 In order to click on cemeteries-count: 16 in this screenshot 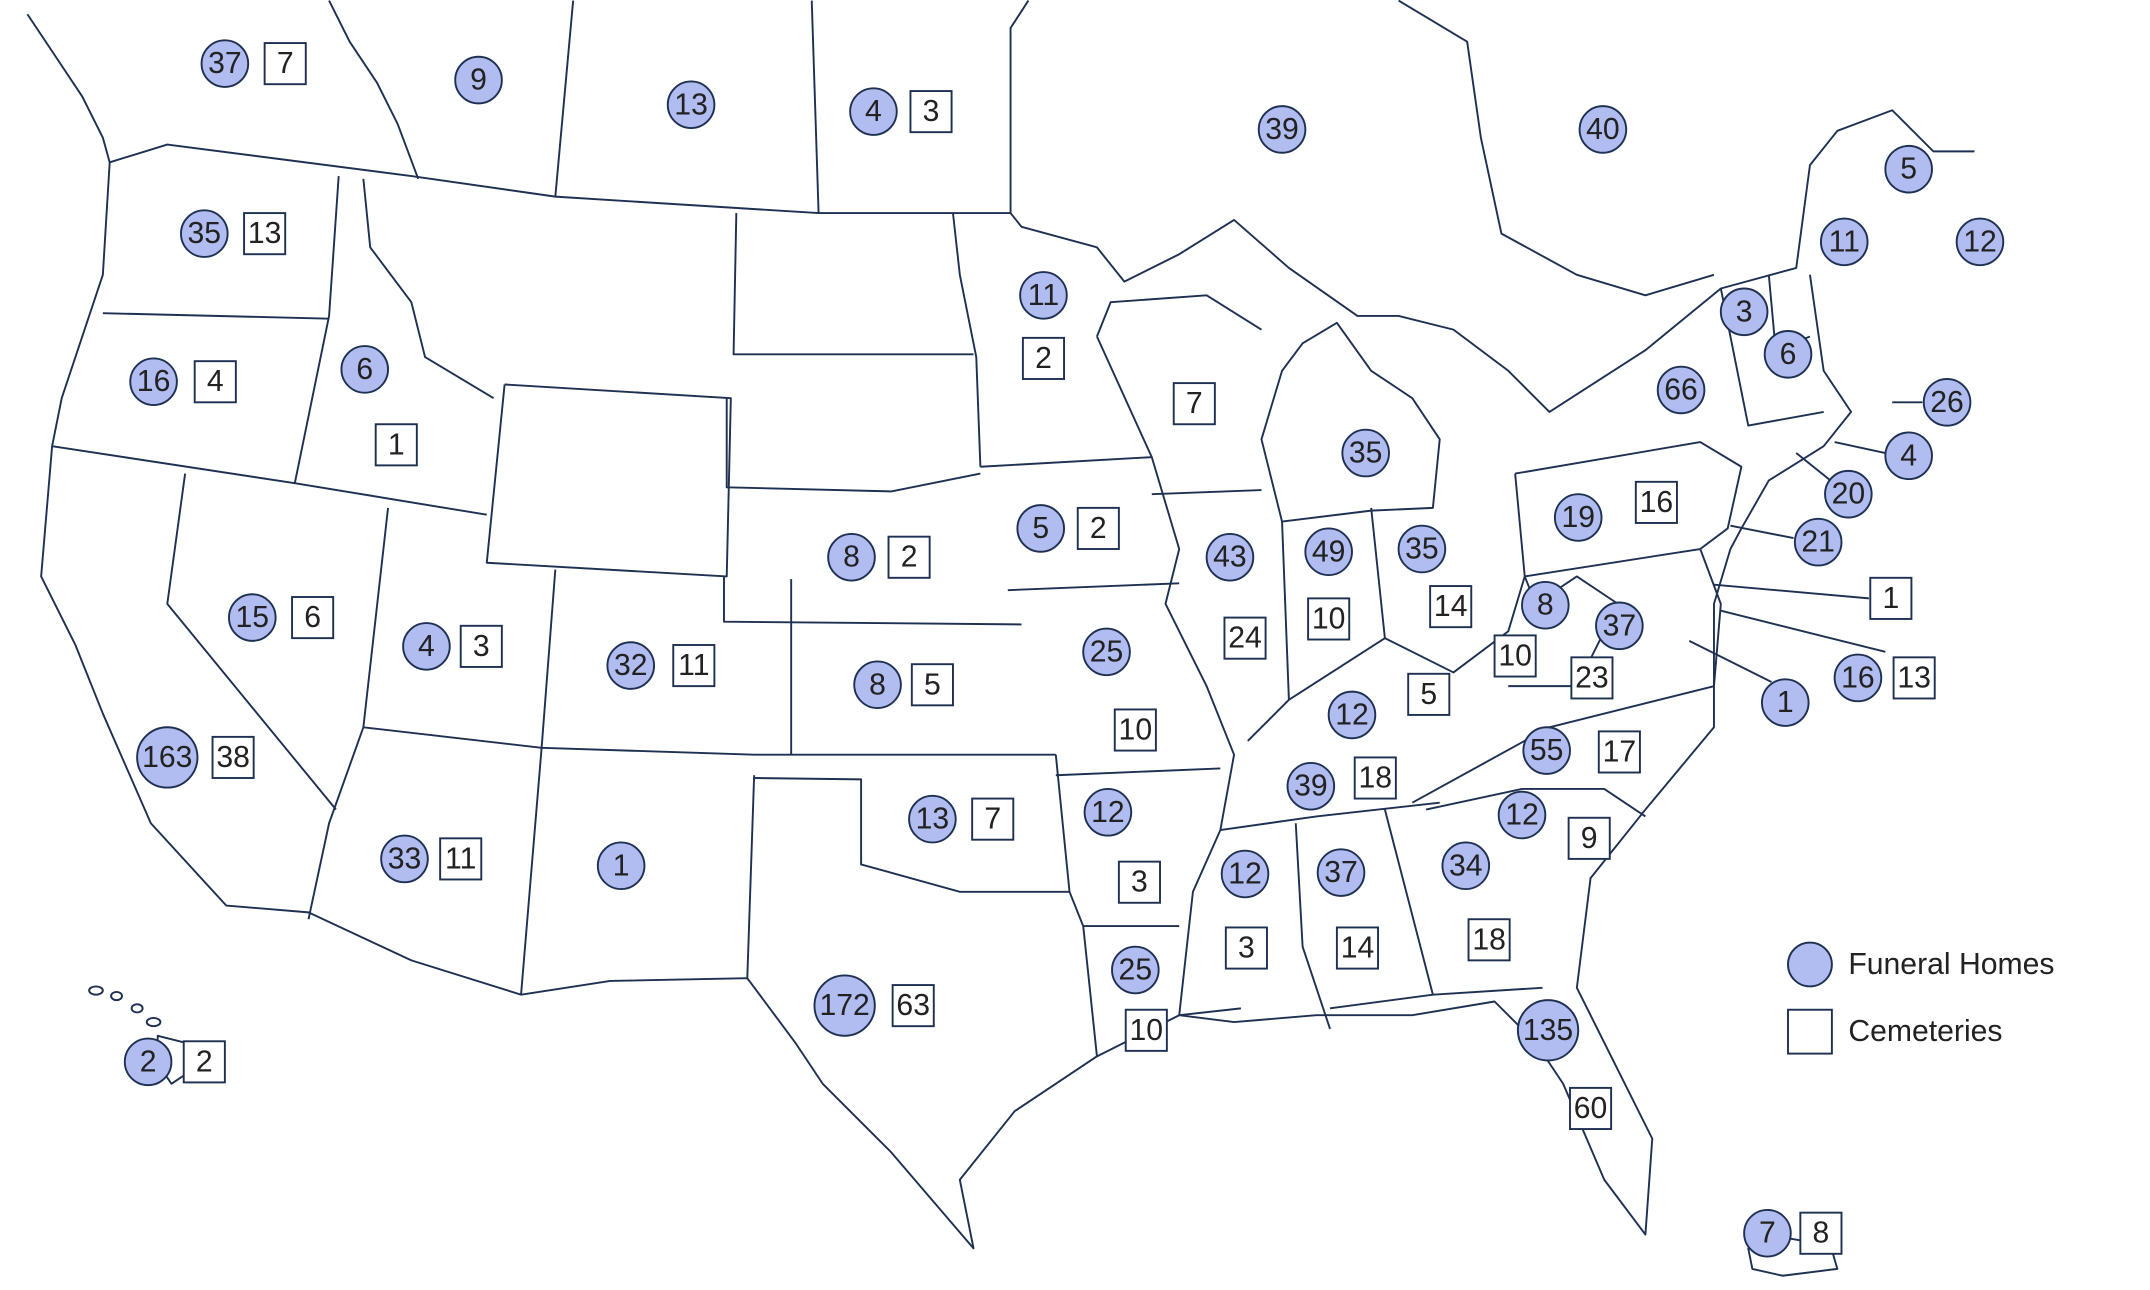, I will do `click(1657, 502)`.